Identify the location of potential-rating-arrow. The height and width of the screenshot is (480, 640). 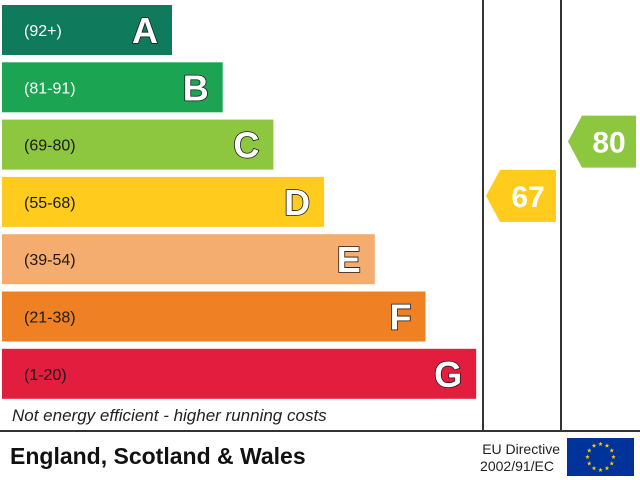
(602, 141).